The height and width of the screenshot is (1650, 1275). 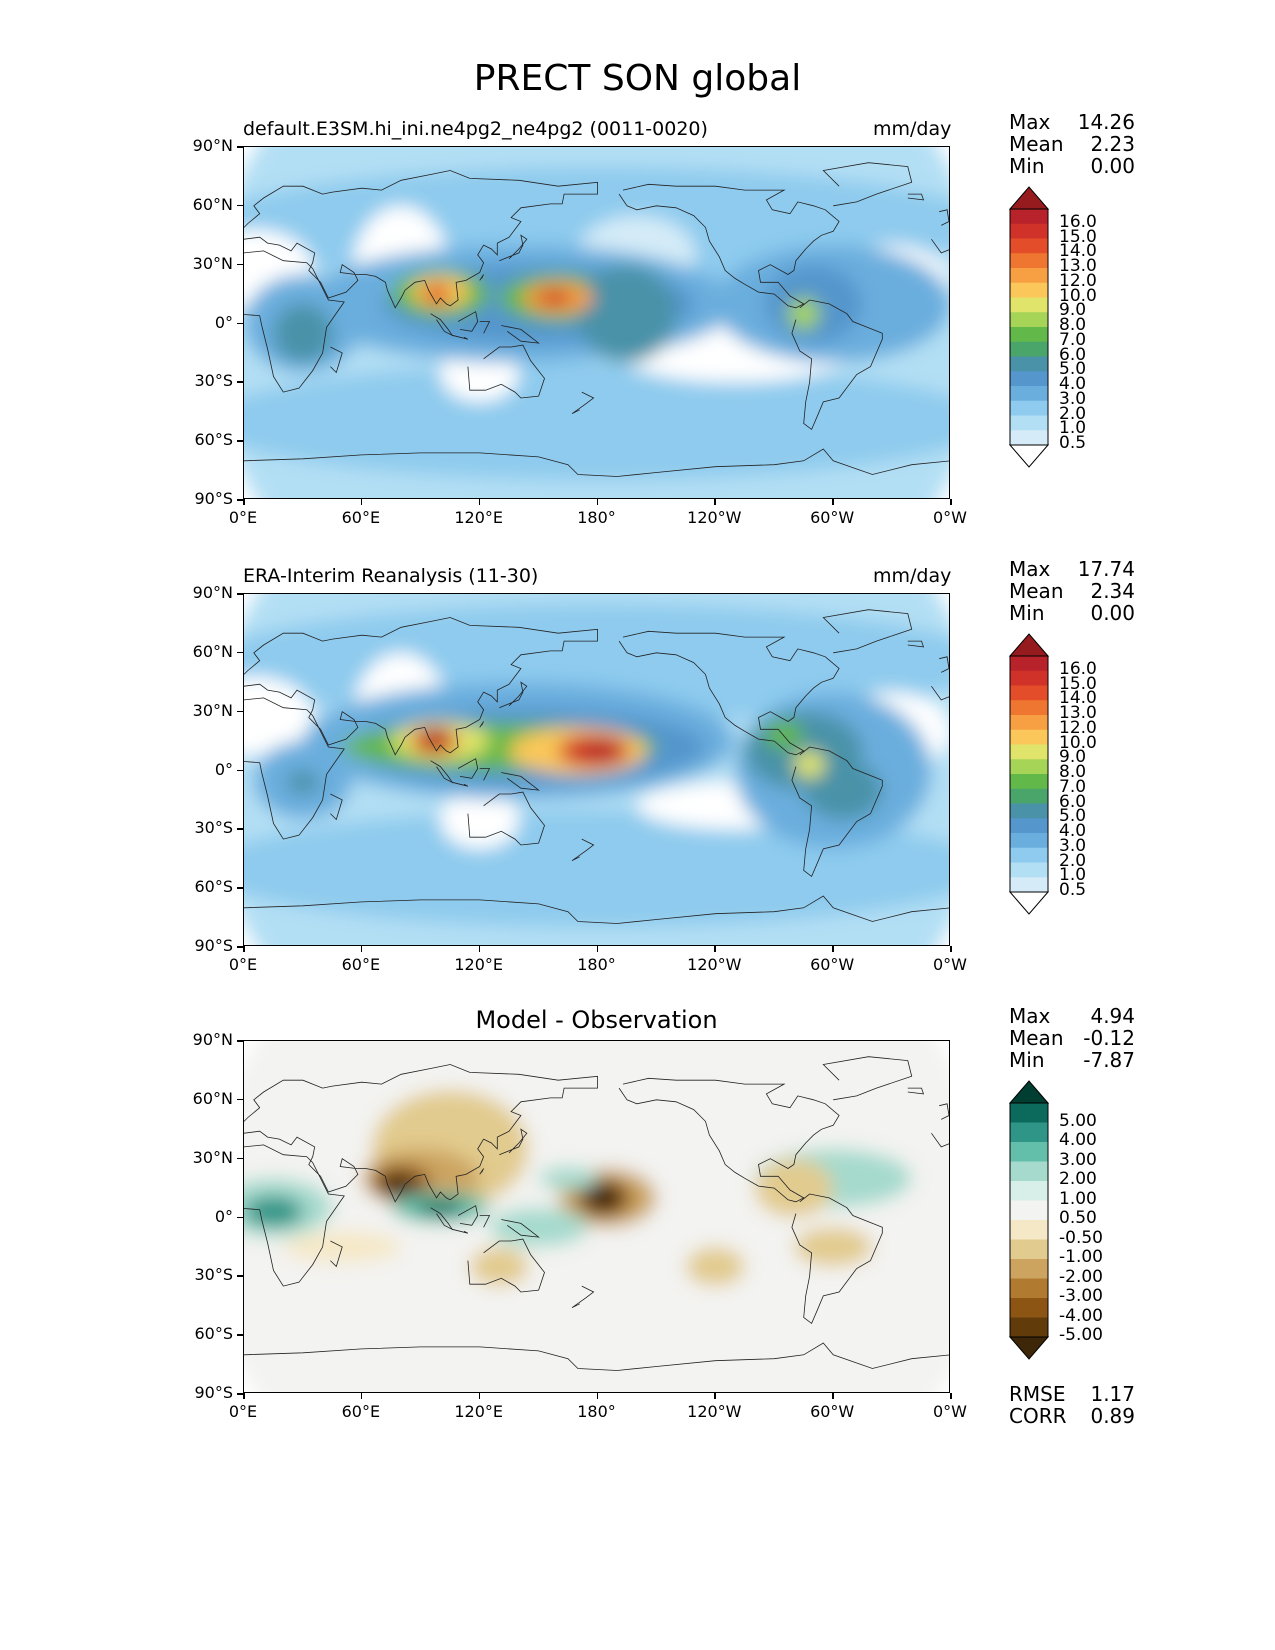 What do you see at coordinates (361, 1411) in the screenshot?
I see `lon-tick-label: 60°E` at bounding box center [361, 1411].